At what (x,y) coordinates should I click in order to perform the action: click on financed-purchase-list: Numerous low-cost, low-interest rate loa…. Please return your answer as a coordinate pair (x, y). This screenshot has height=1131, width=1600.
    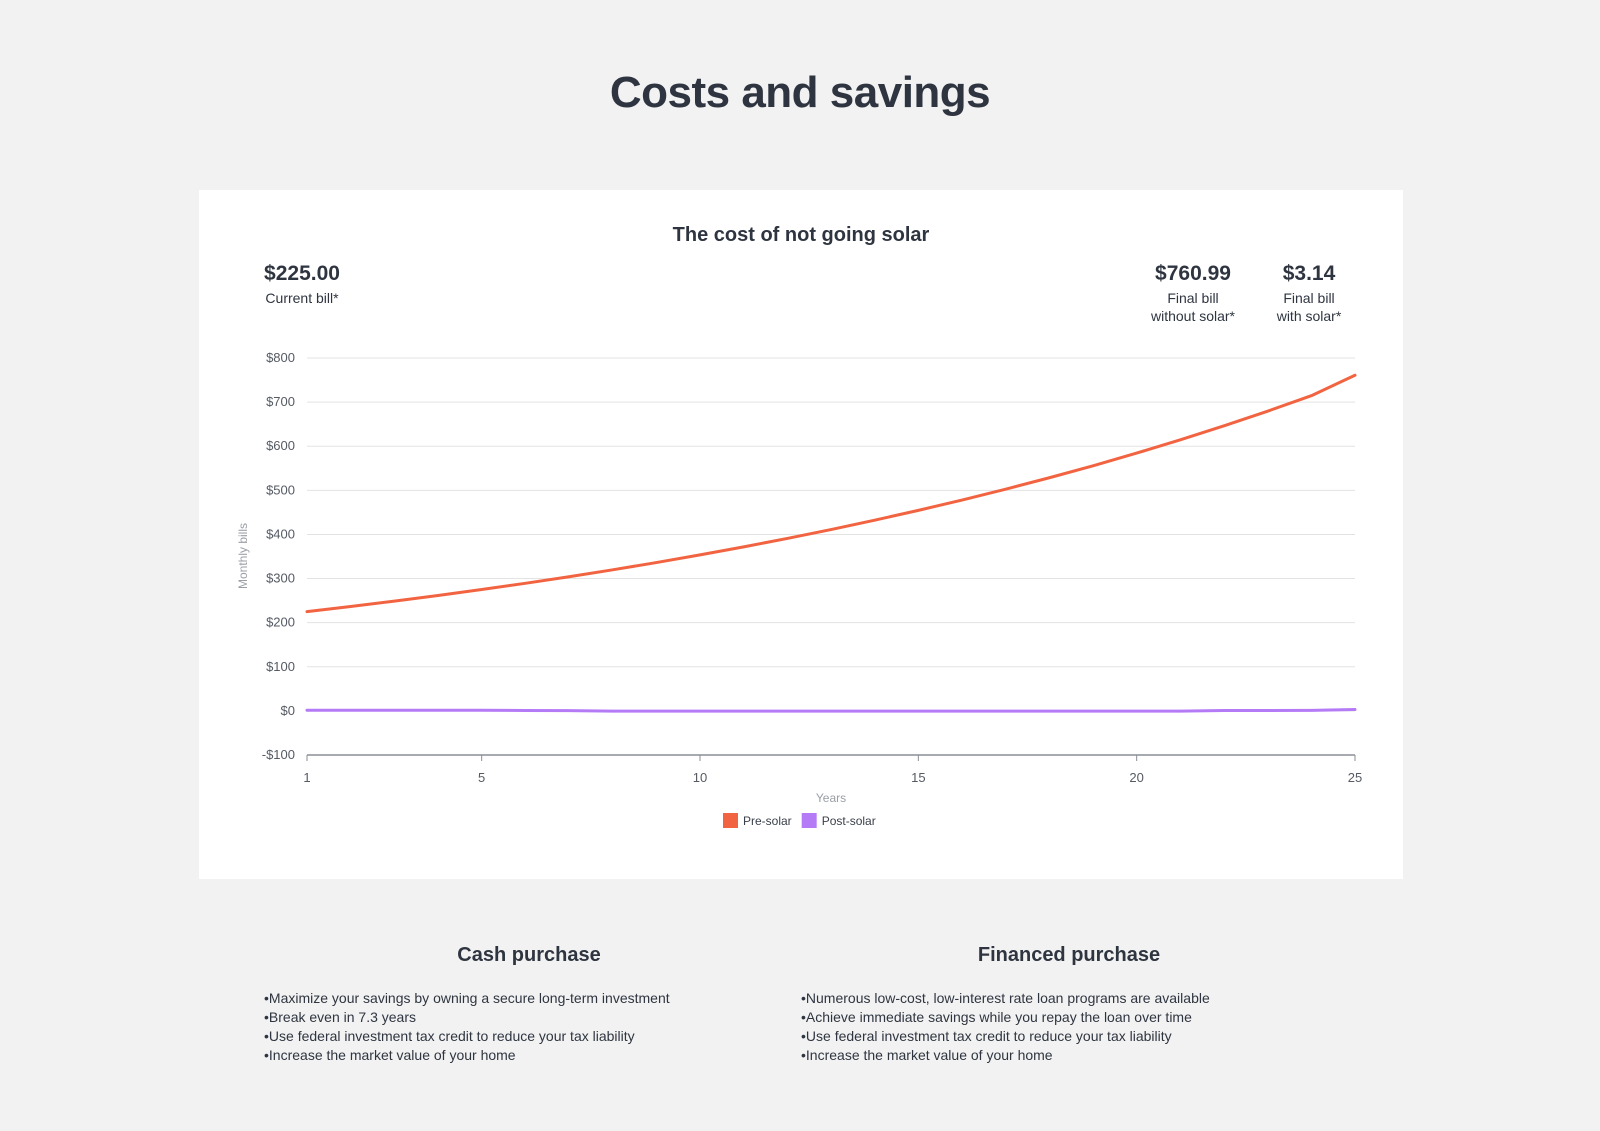
    Looking at the image, I should click on (1071, 1027).